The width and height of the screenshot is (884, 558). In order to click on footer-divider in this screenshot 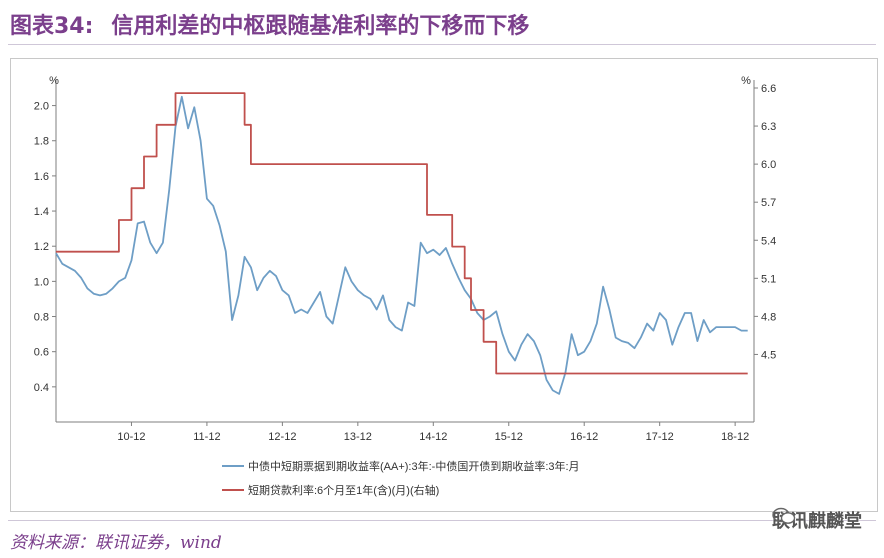, I will do `click(442, 520)`.